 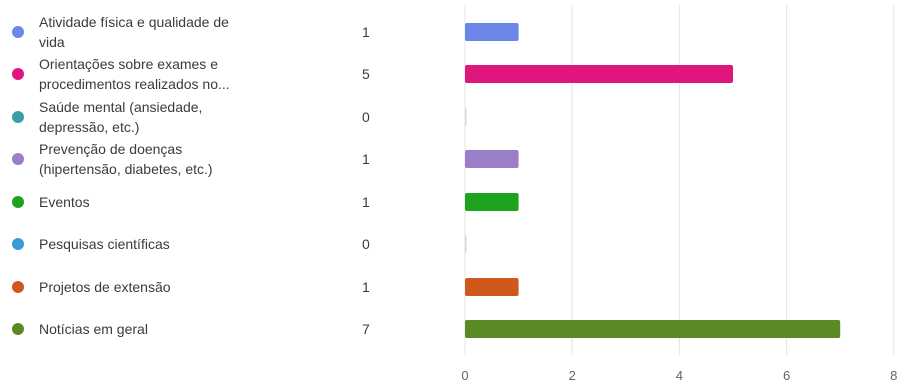 I want to click on x-tick-label: 0, so click(x=464, y=375).